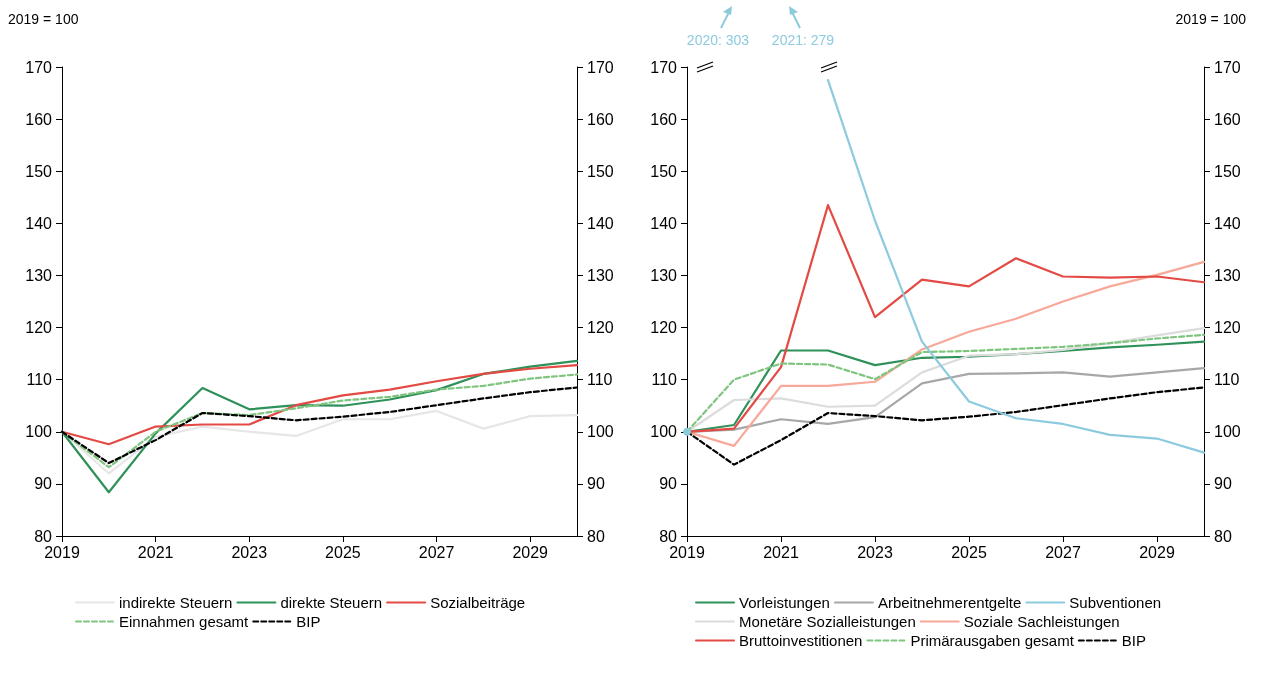  Describe the element at coordinates (949, 602) in the screenshot. I see `legend-label: Arbeitnehmerentgelte` at that location.